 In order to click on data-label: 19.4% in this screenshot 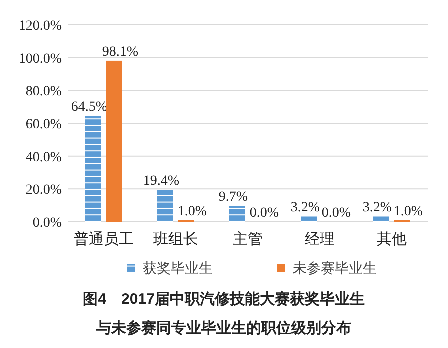, I will do `click(161, 182)`.